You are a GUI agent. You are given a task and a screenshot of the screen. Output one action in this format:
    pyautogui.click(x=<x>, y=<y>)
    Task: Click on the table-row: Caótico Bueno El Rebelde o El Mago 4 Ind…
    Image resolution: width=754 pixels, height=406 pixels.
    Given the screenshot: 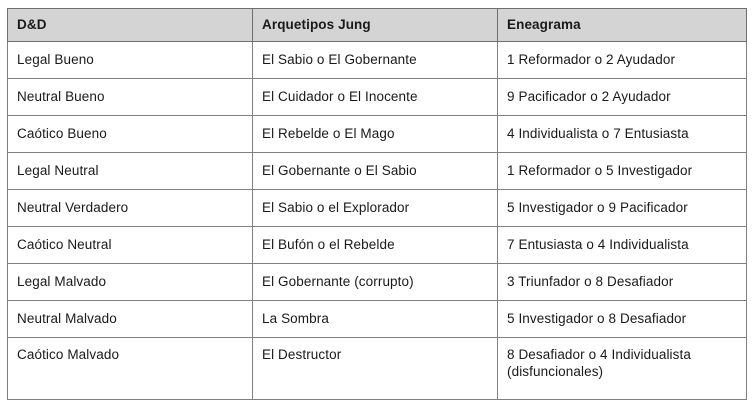 What is the action you would take?
    pyautogui.click(x=377, y=134)
    